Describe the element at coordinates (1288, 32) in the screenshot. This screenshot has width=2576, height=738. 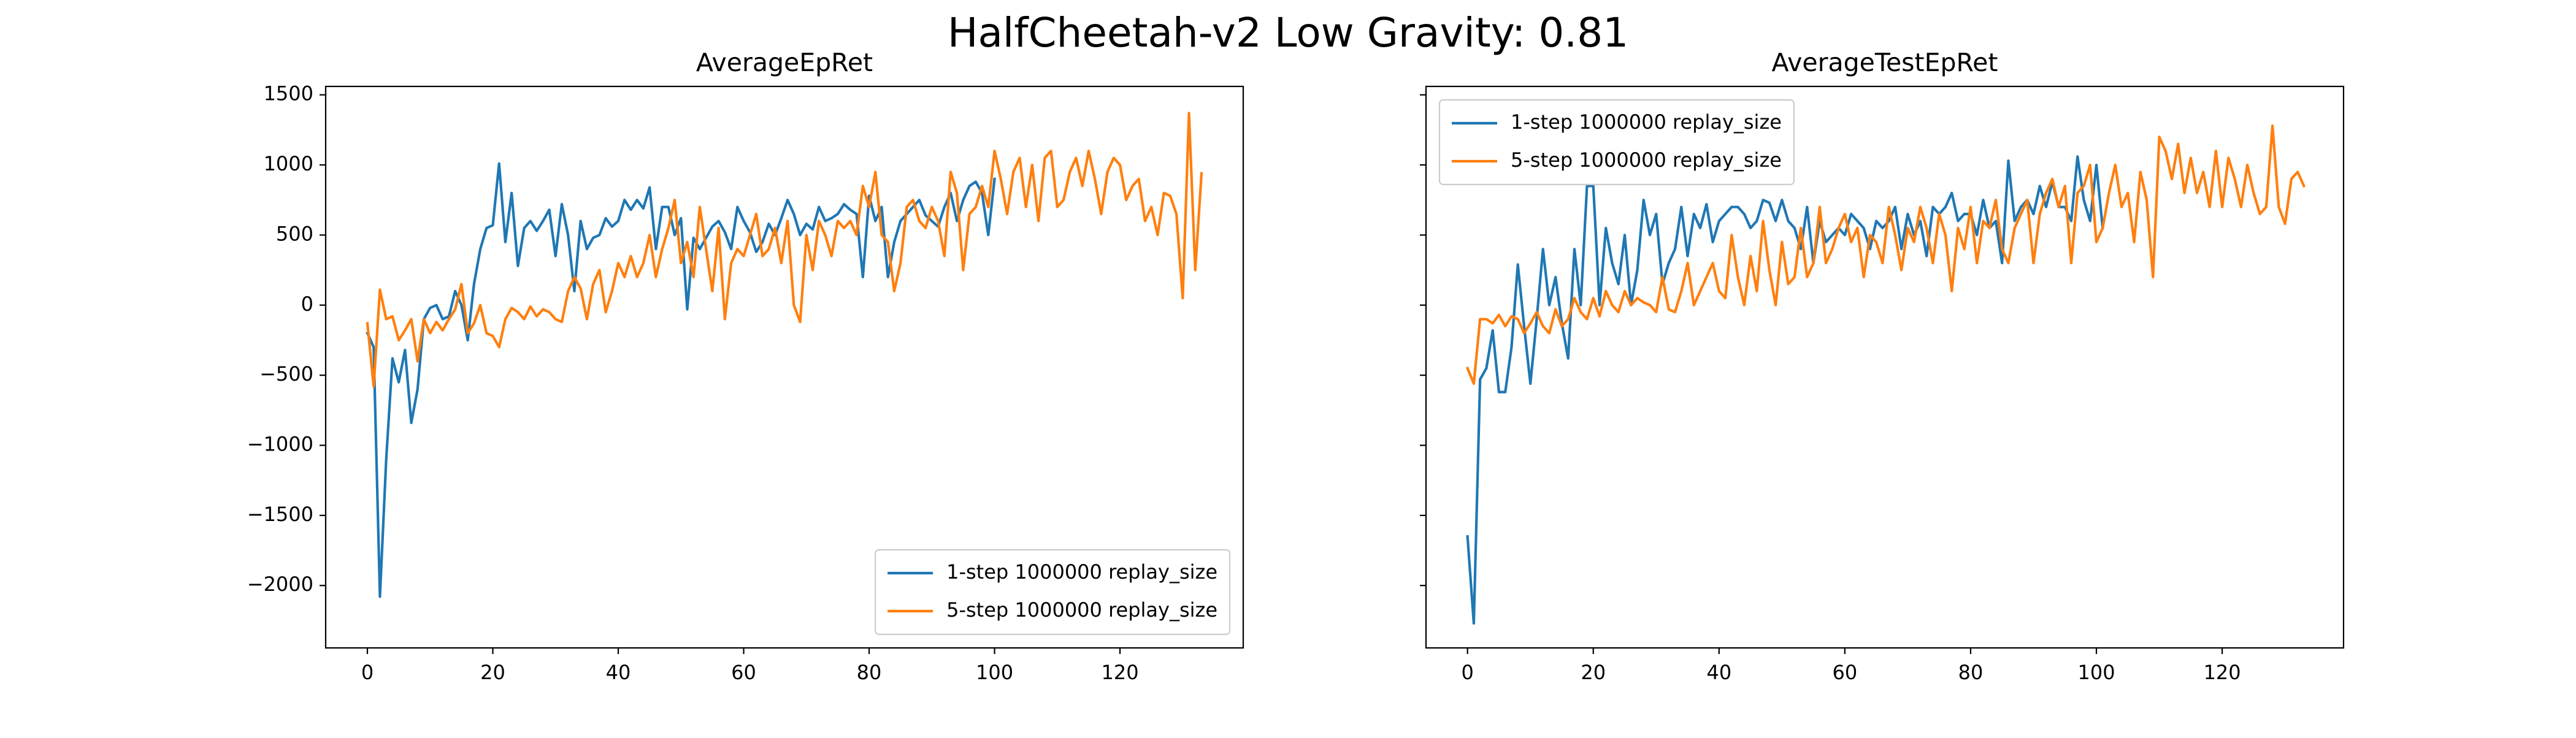
I see `figure-title: HalfCheetah-v2 Low Gravity: 0.81` at that location.